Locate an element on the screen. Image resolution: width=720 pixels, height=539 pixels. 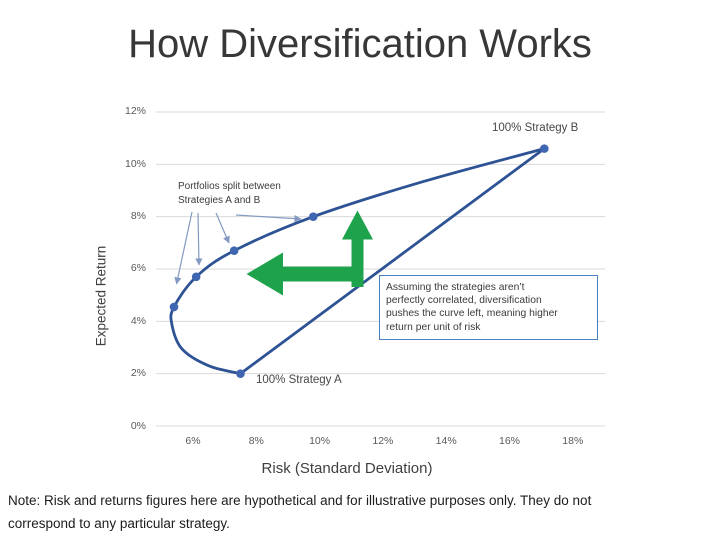
x-tick-label: 8% is located at coordinates (256, 441).